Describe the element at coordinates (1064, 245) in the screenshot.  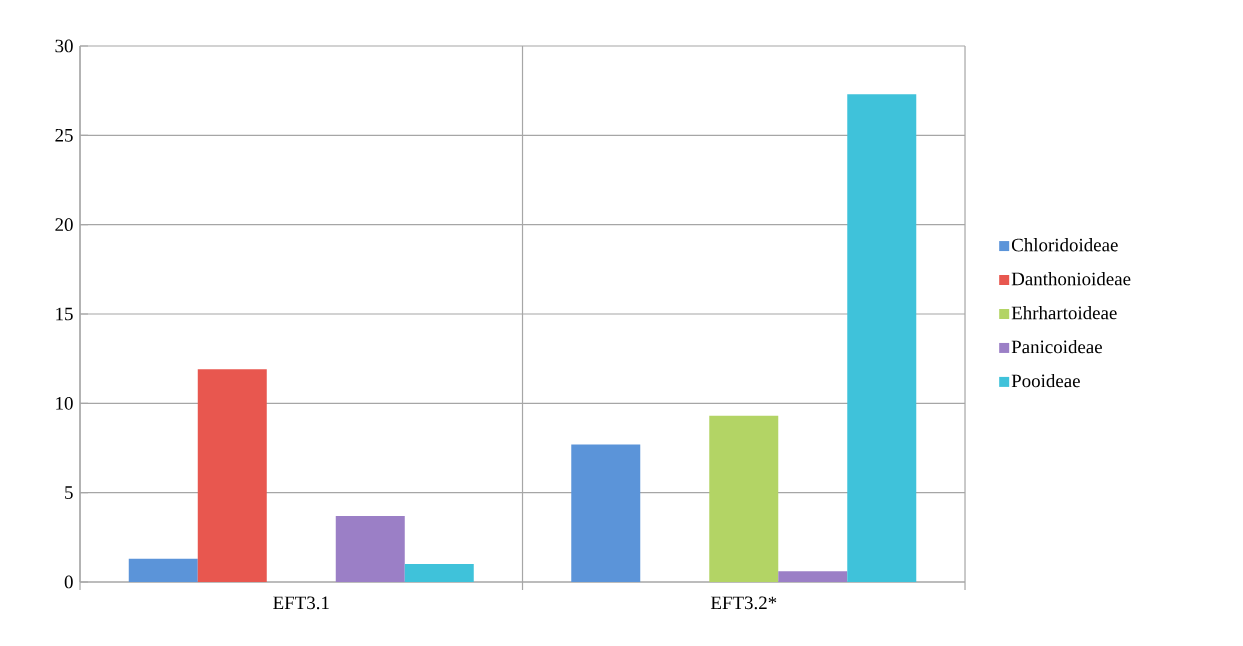
I see `legend-label: Chloridoideae` at that location.